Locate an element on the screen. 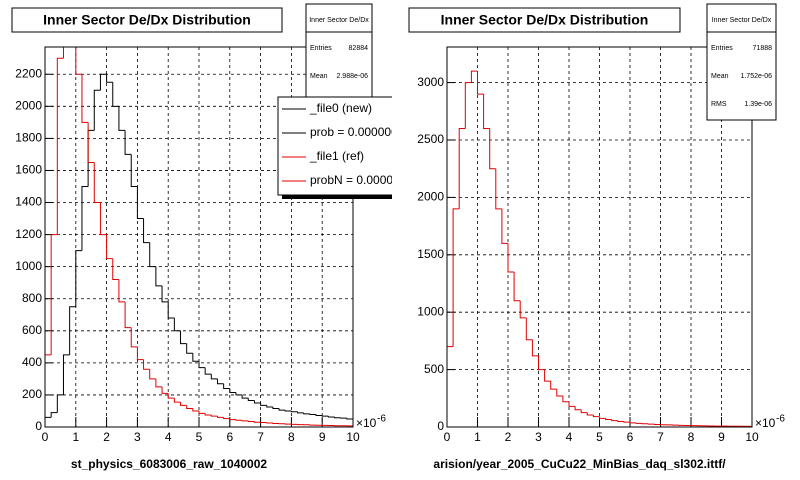  x-tick-label: 3 is located at coordinates (538, 437).